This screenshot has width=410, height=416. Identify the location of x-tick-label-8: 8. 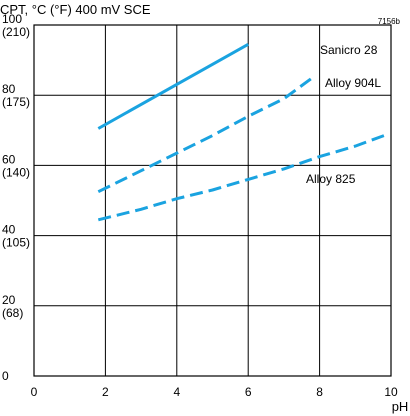
(319, 392).